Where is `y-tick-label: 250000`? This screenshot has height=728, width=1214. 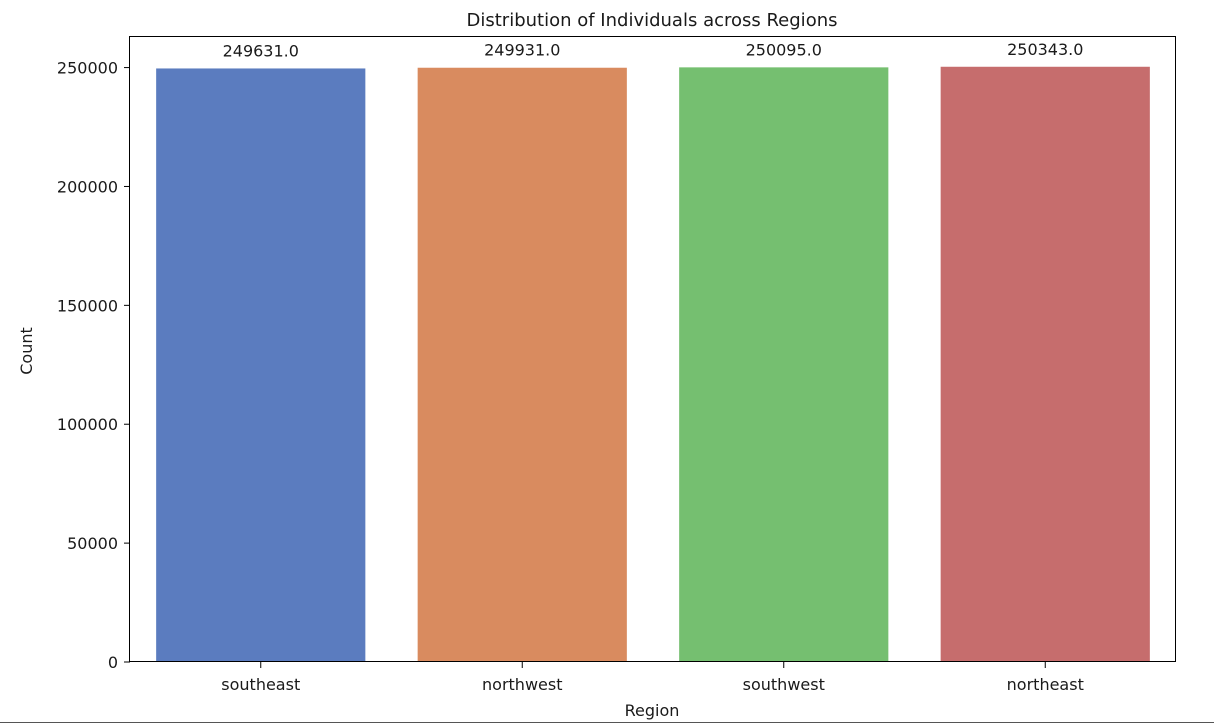
y-tick-label: 250000 is located at coordinates (87, 68).